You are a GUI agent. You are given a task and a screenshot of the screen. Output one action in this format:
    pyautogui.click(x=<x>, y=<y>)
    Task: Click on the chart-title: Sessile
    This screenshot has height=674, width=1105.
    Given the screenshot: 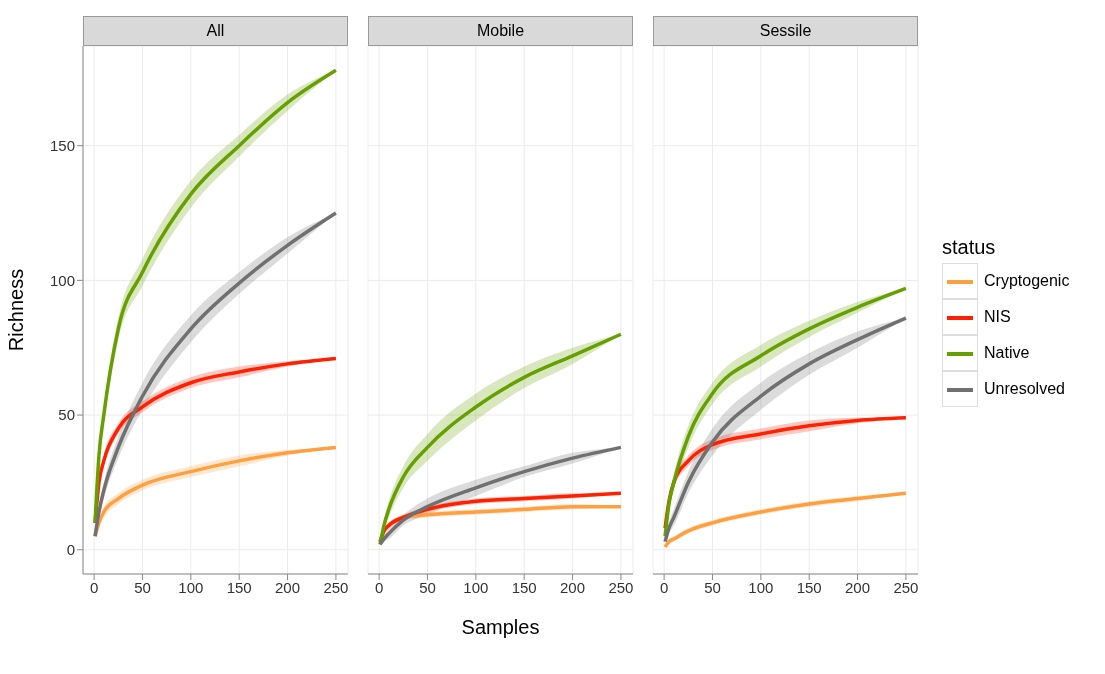 What is the action you would take?
    pyautogui.click(x=785, y=31)
    